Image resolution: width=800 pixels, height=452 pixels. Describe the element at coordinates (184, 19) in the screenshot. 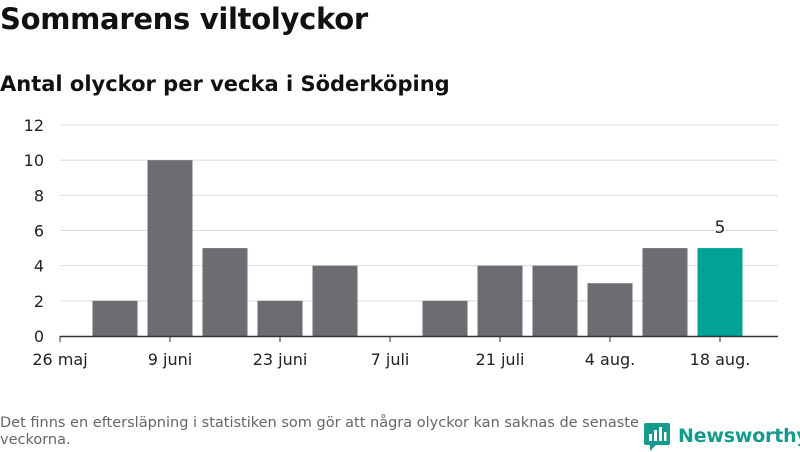

I see `chart-title: Sommarens viltolyckor` at that location.